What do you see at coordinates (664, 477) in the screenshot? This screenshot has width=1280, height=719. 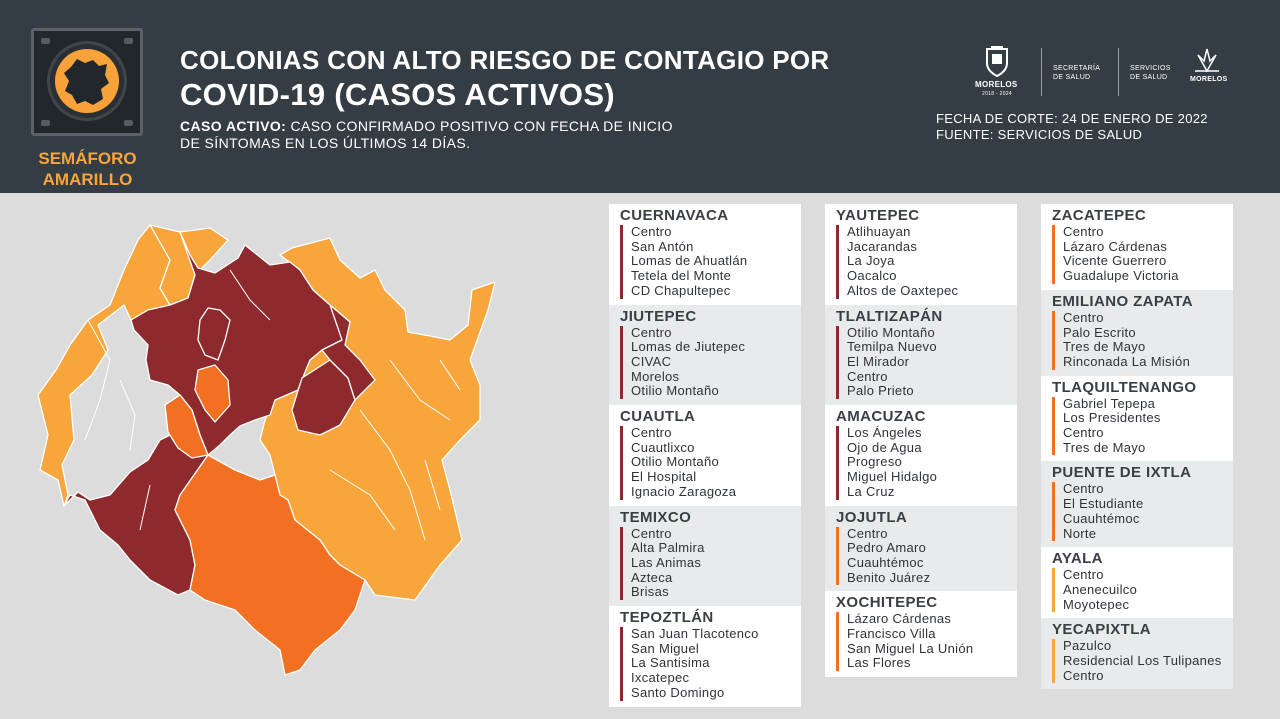 I see `colonia-item: El Hospital` at bounding box center [664, 477].